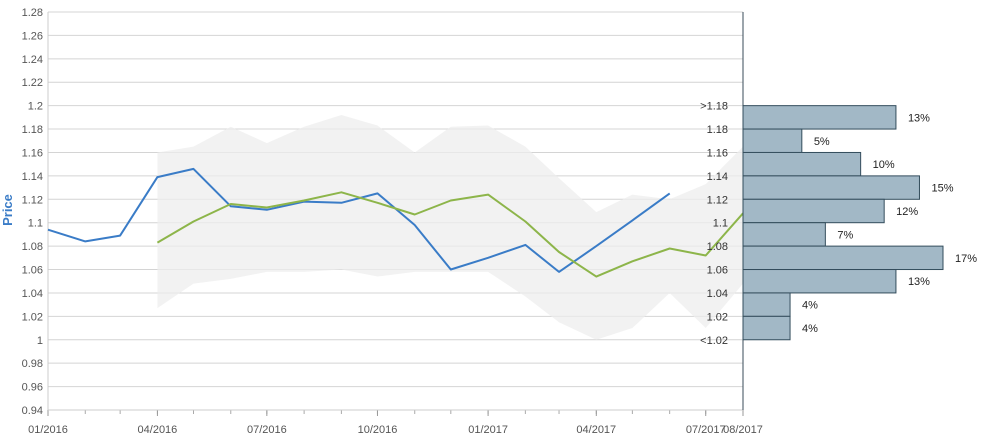 The width and height of the screenshot is (984, 437). What do you see at coordinates (40, 341) in the screenshot?
I see `y-tick-label: 1` at bounding box center [40, 341].